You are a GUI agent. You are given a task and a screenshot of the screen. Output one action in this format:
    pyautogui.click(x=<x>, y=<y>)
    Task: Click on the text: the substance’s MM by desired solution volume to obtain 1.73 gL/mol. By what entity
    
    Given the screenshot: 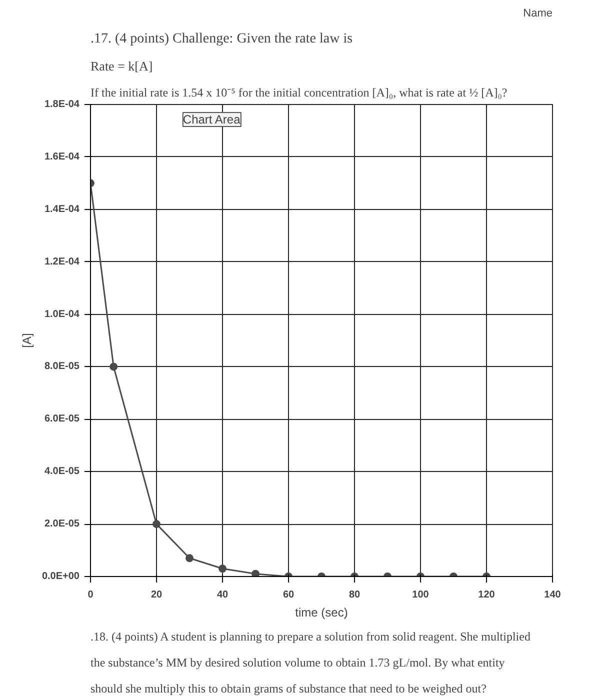 What is the action you would take?
    pyautogui.click(x=297, y=663)
    